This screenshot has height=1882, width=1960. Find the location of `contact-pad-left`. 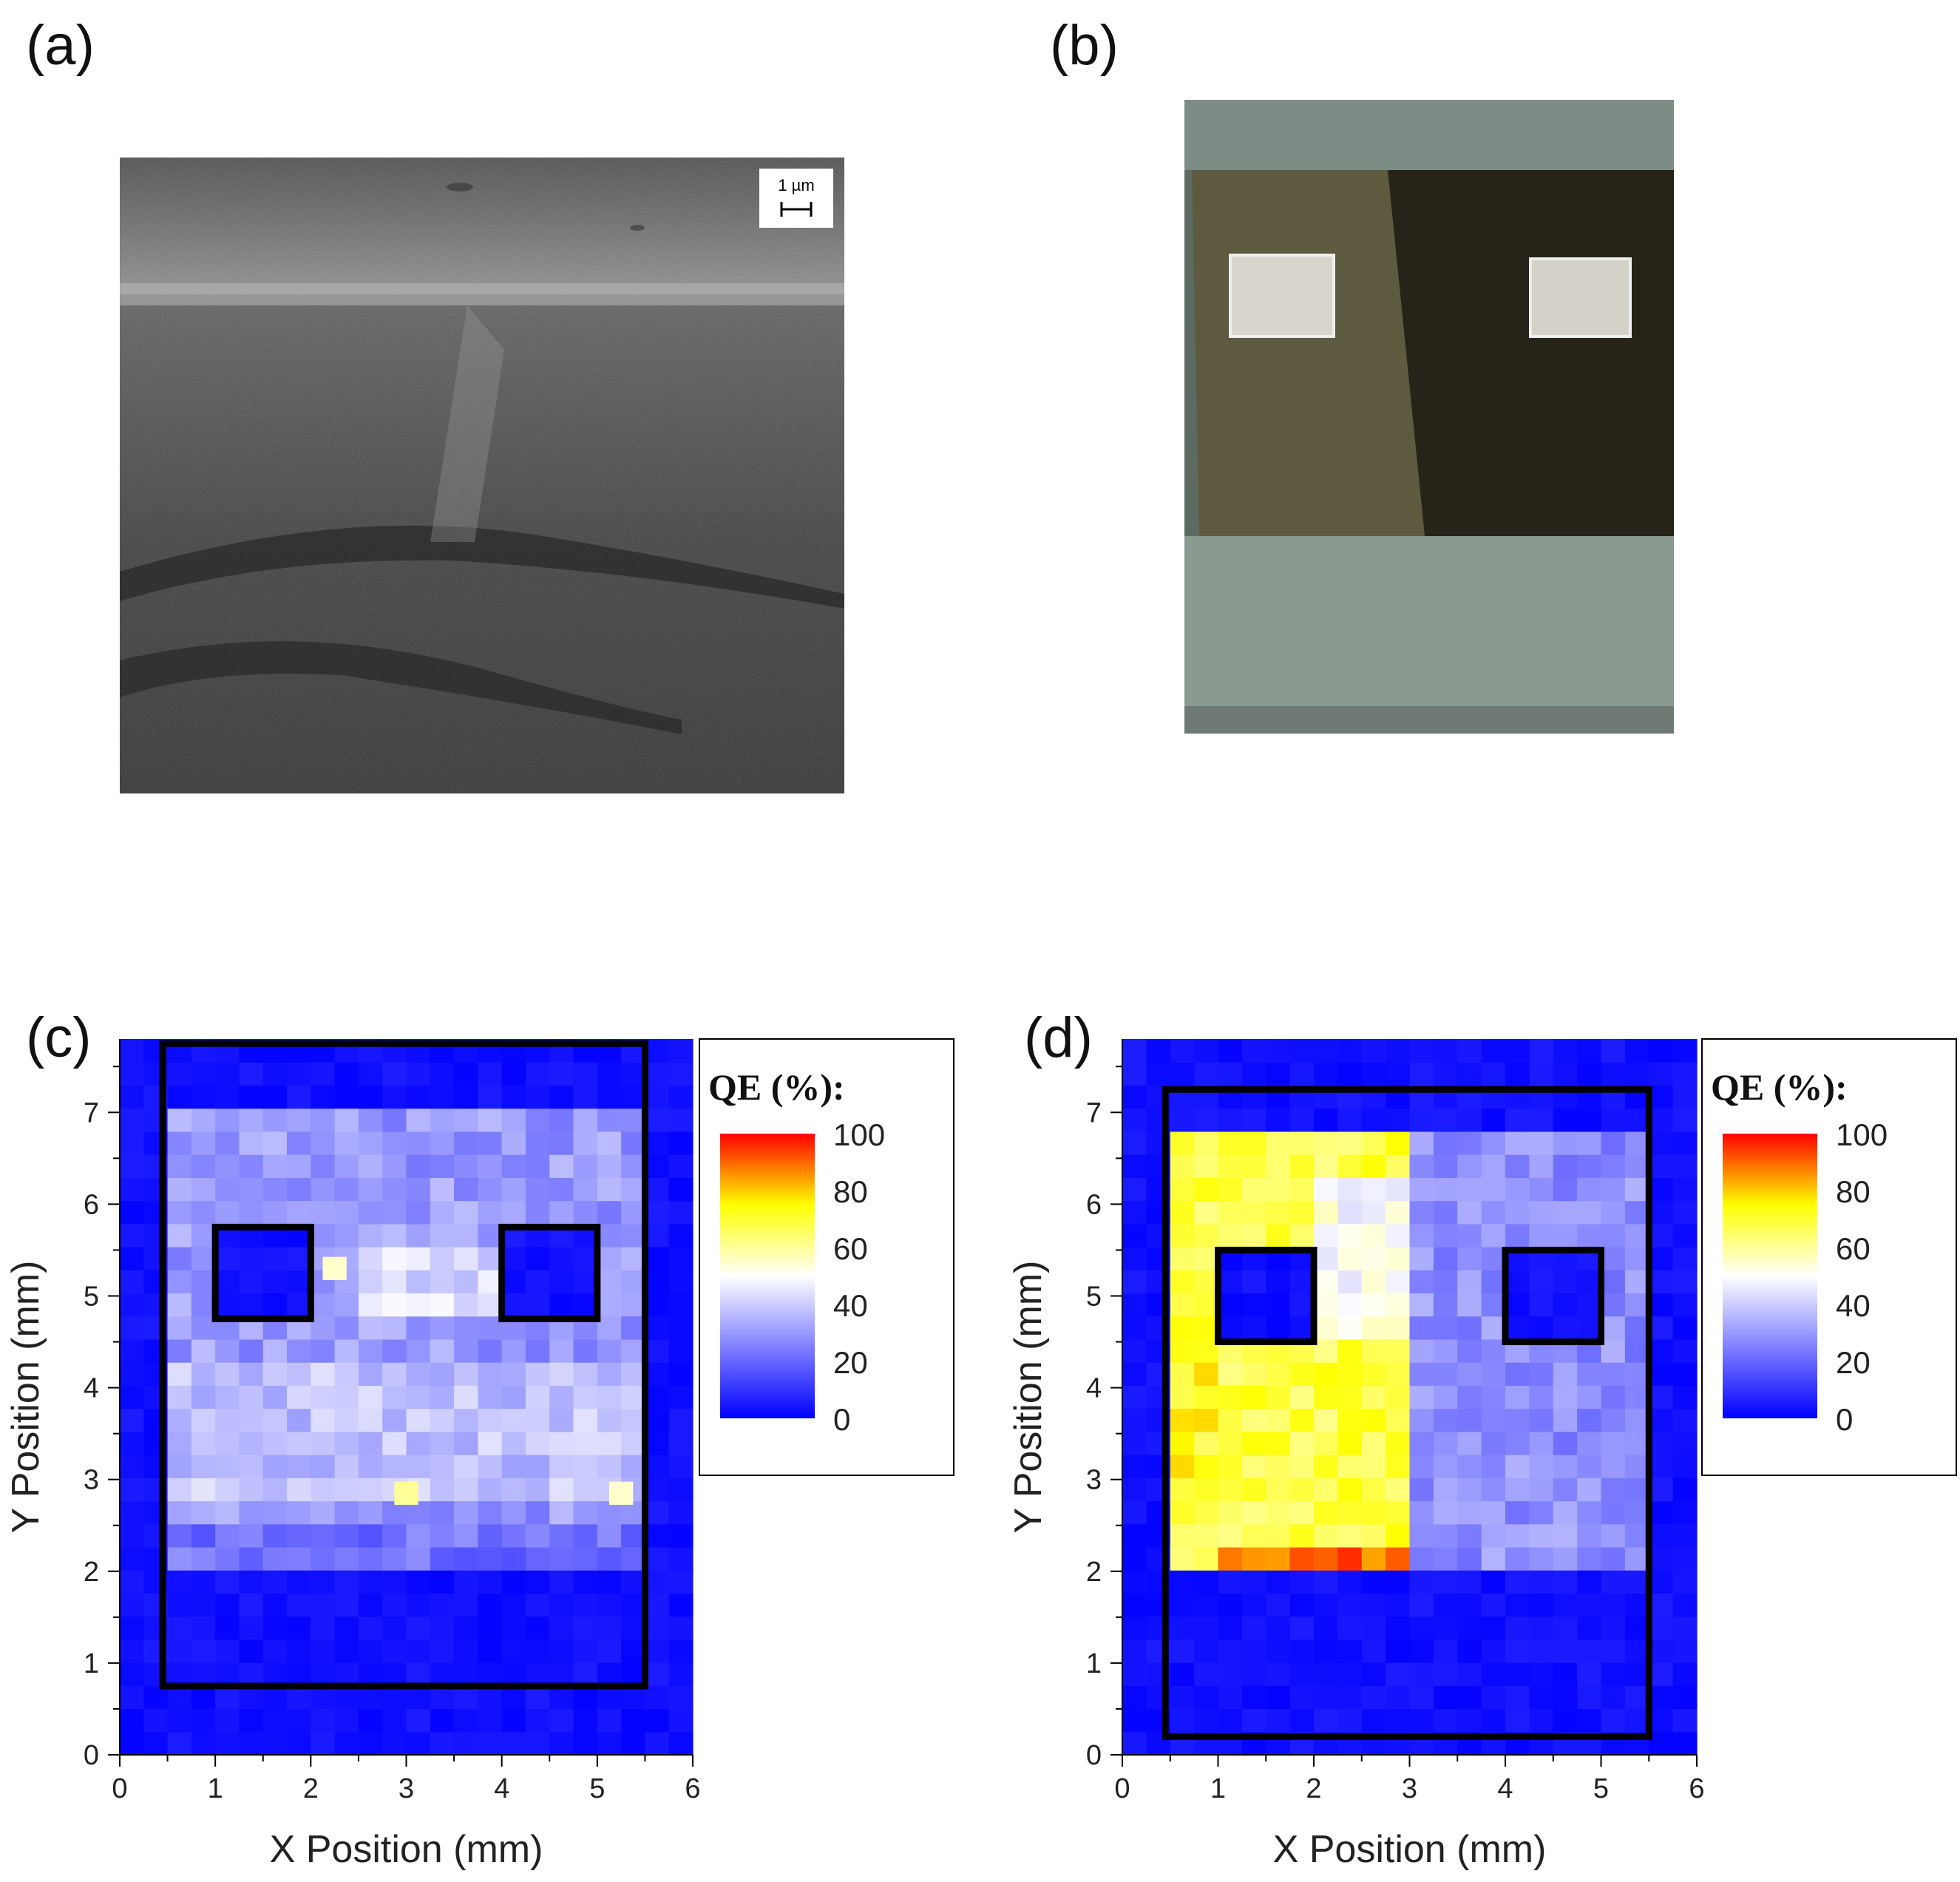

contact-pad-left is located at coordinates (1282, 296).